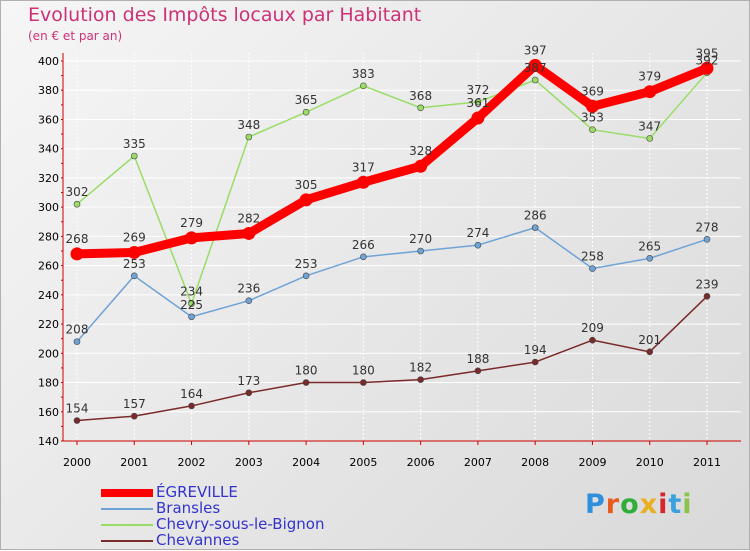  I want to click on y-tick-label: 320, so click(48, 178).